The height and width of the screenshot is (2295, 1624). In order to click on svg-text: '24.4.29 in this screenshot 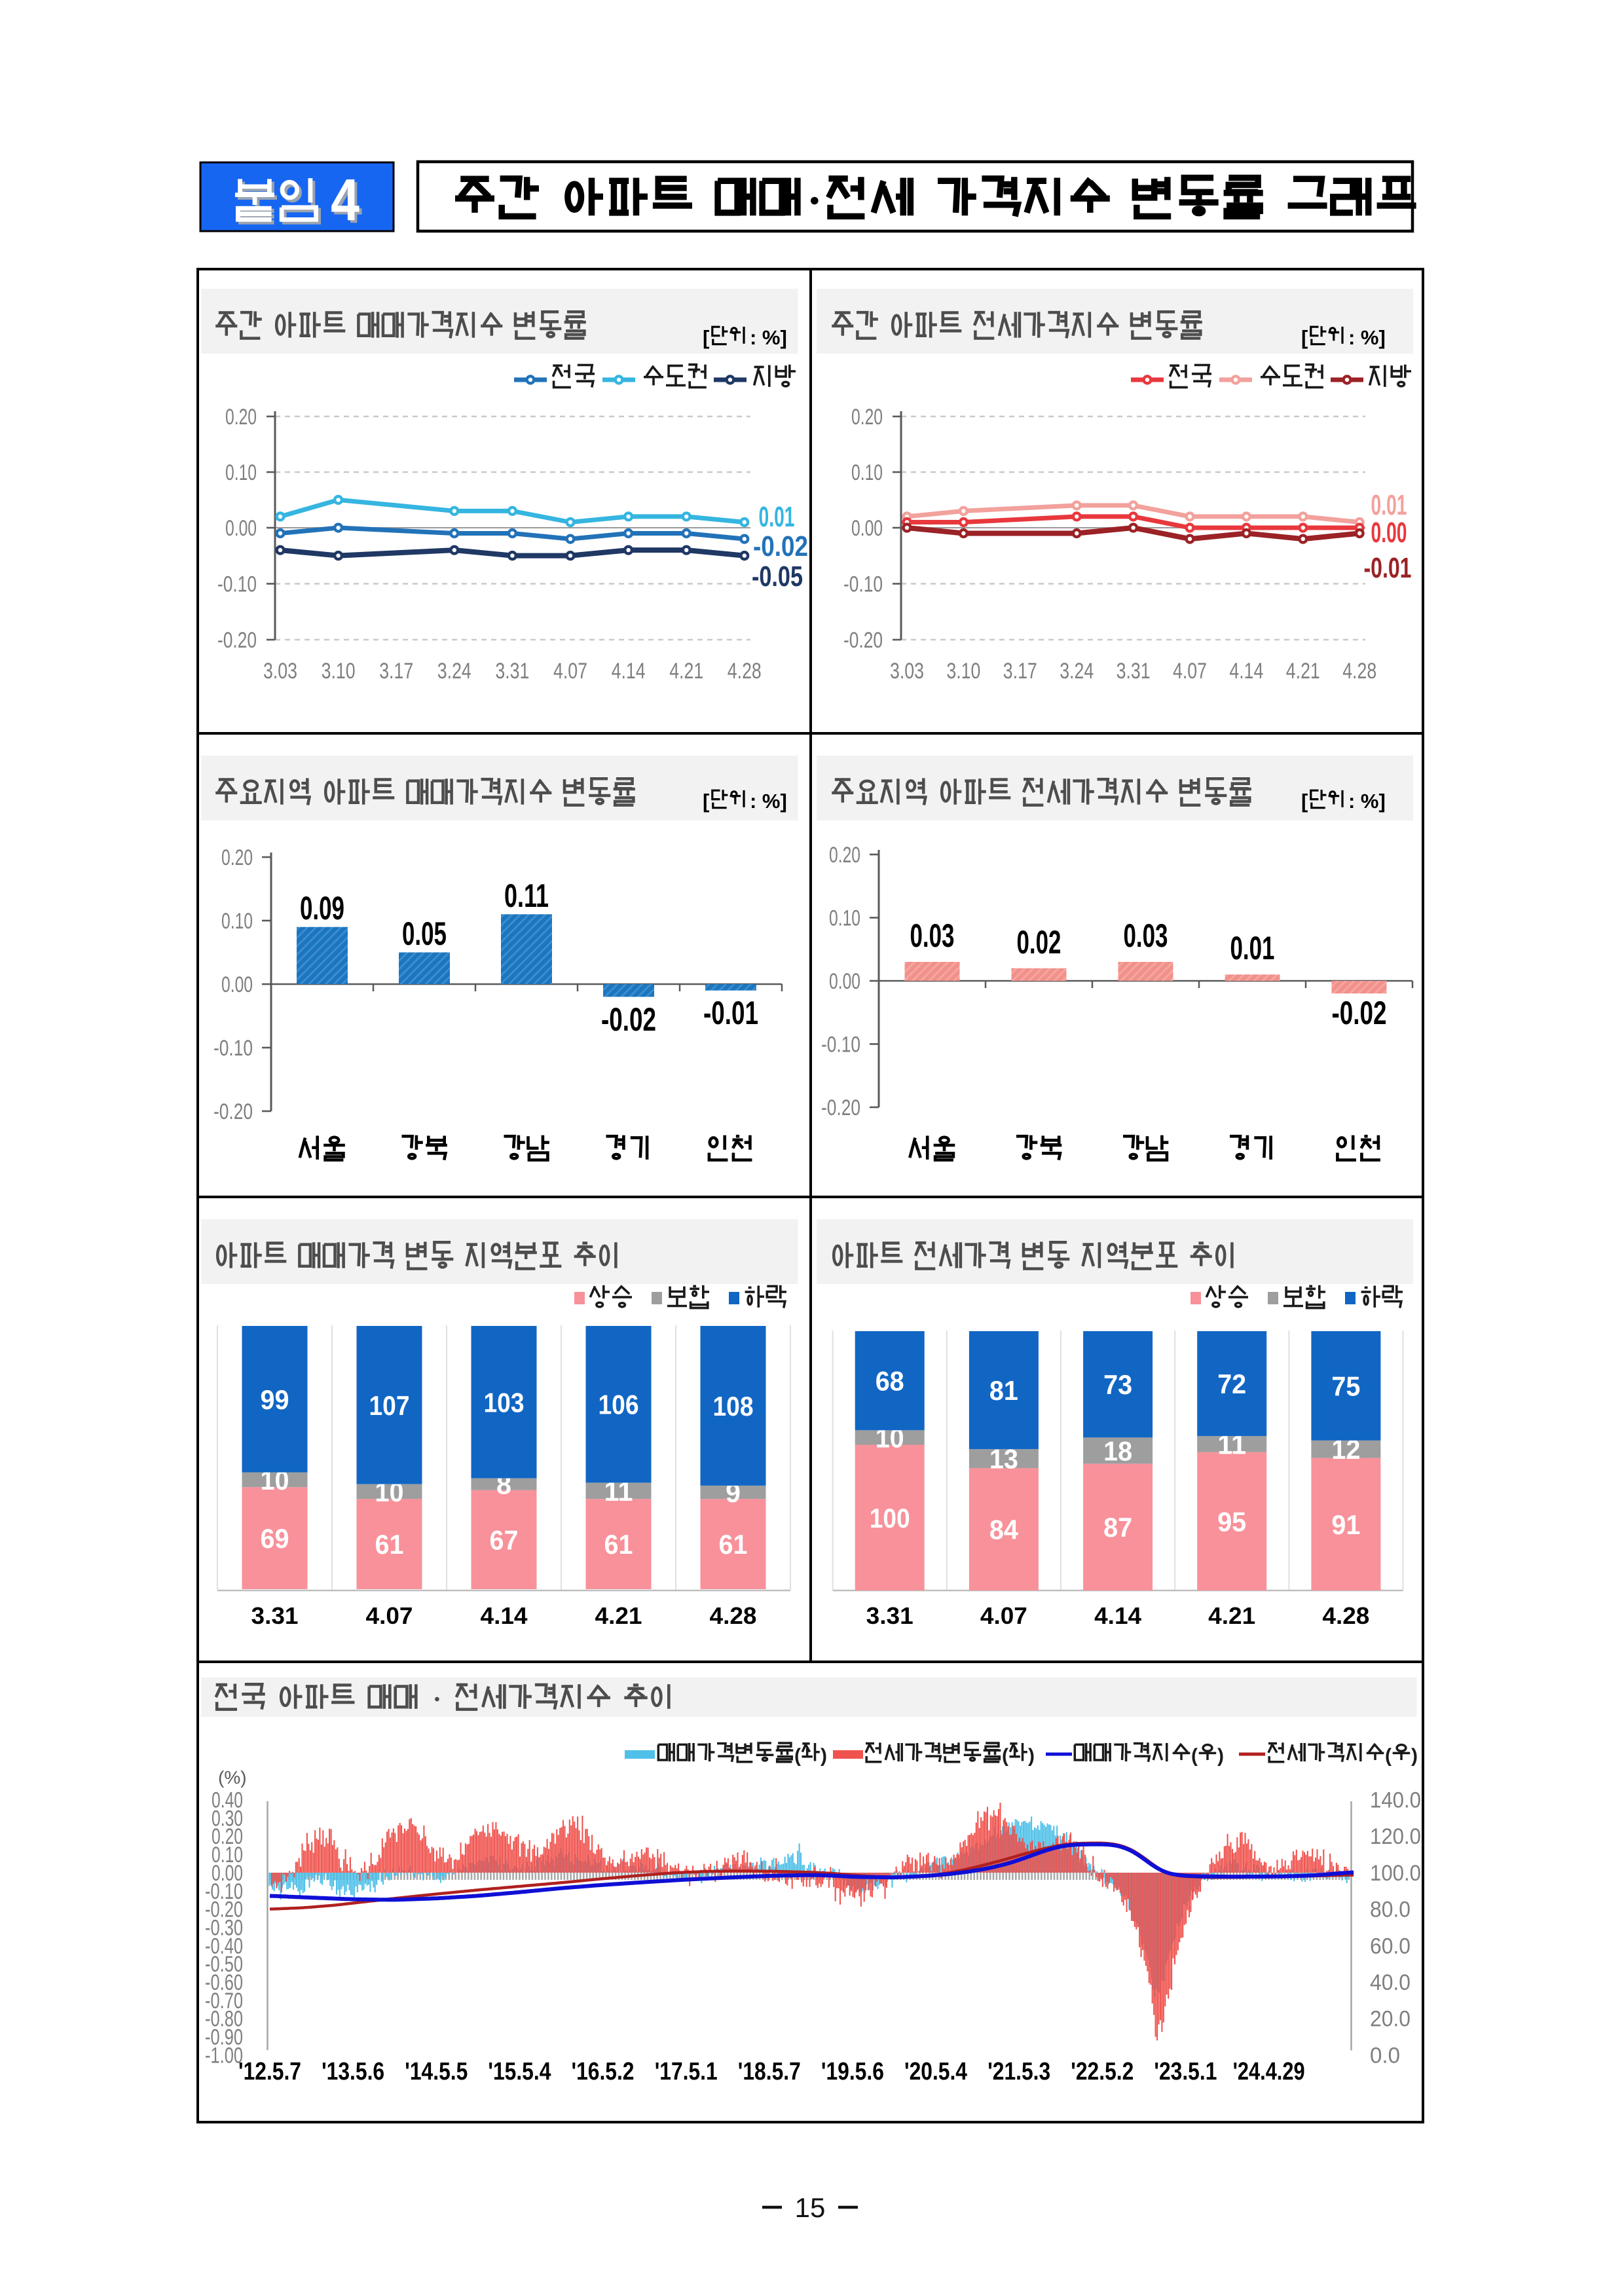, I will do `click(1269, 2071)`.